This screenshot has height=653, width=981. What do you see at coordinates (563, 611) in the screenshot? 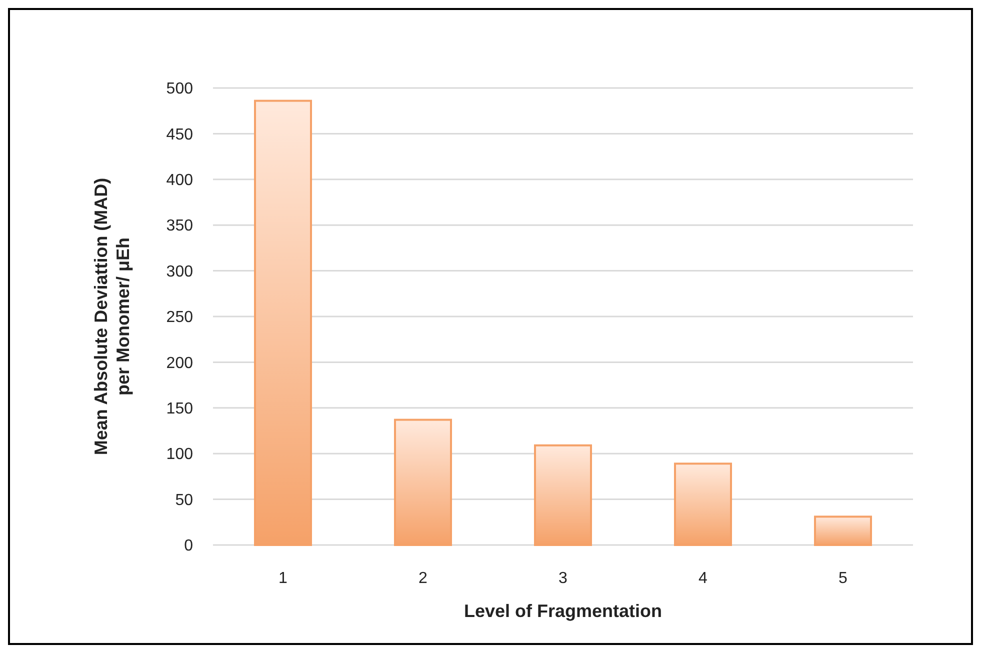
I see `x-axis-title: Level of Fragmentation` at bounding box center [563, 611].